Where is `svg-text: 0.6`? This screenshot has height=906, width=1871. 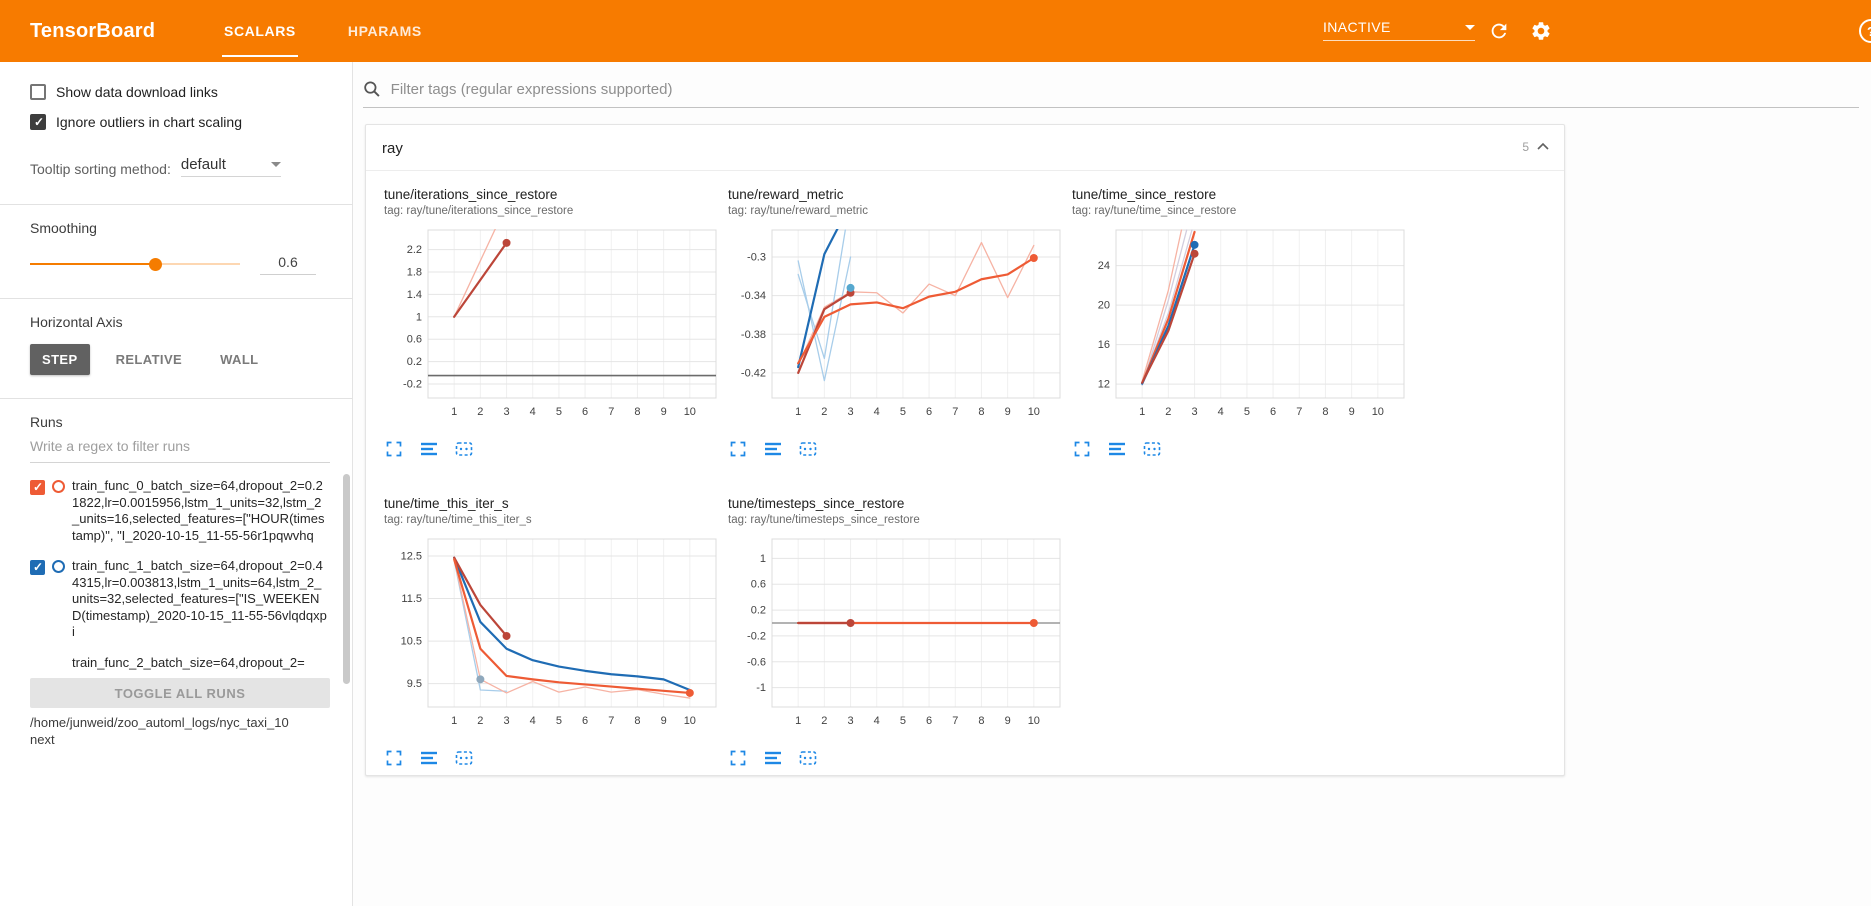
svg-text: 0.6 is located at coordinates (414, 340).